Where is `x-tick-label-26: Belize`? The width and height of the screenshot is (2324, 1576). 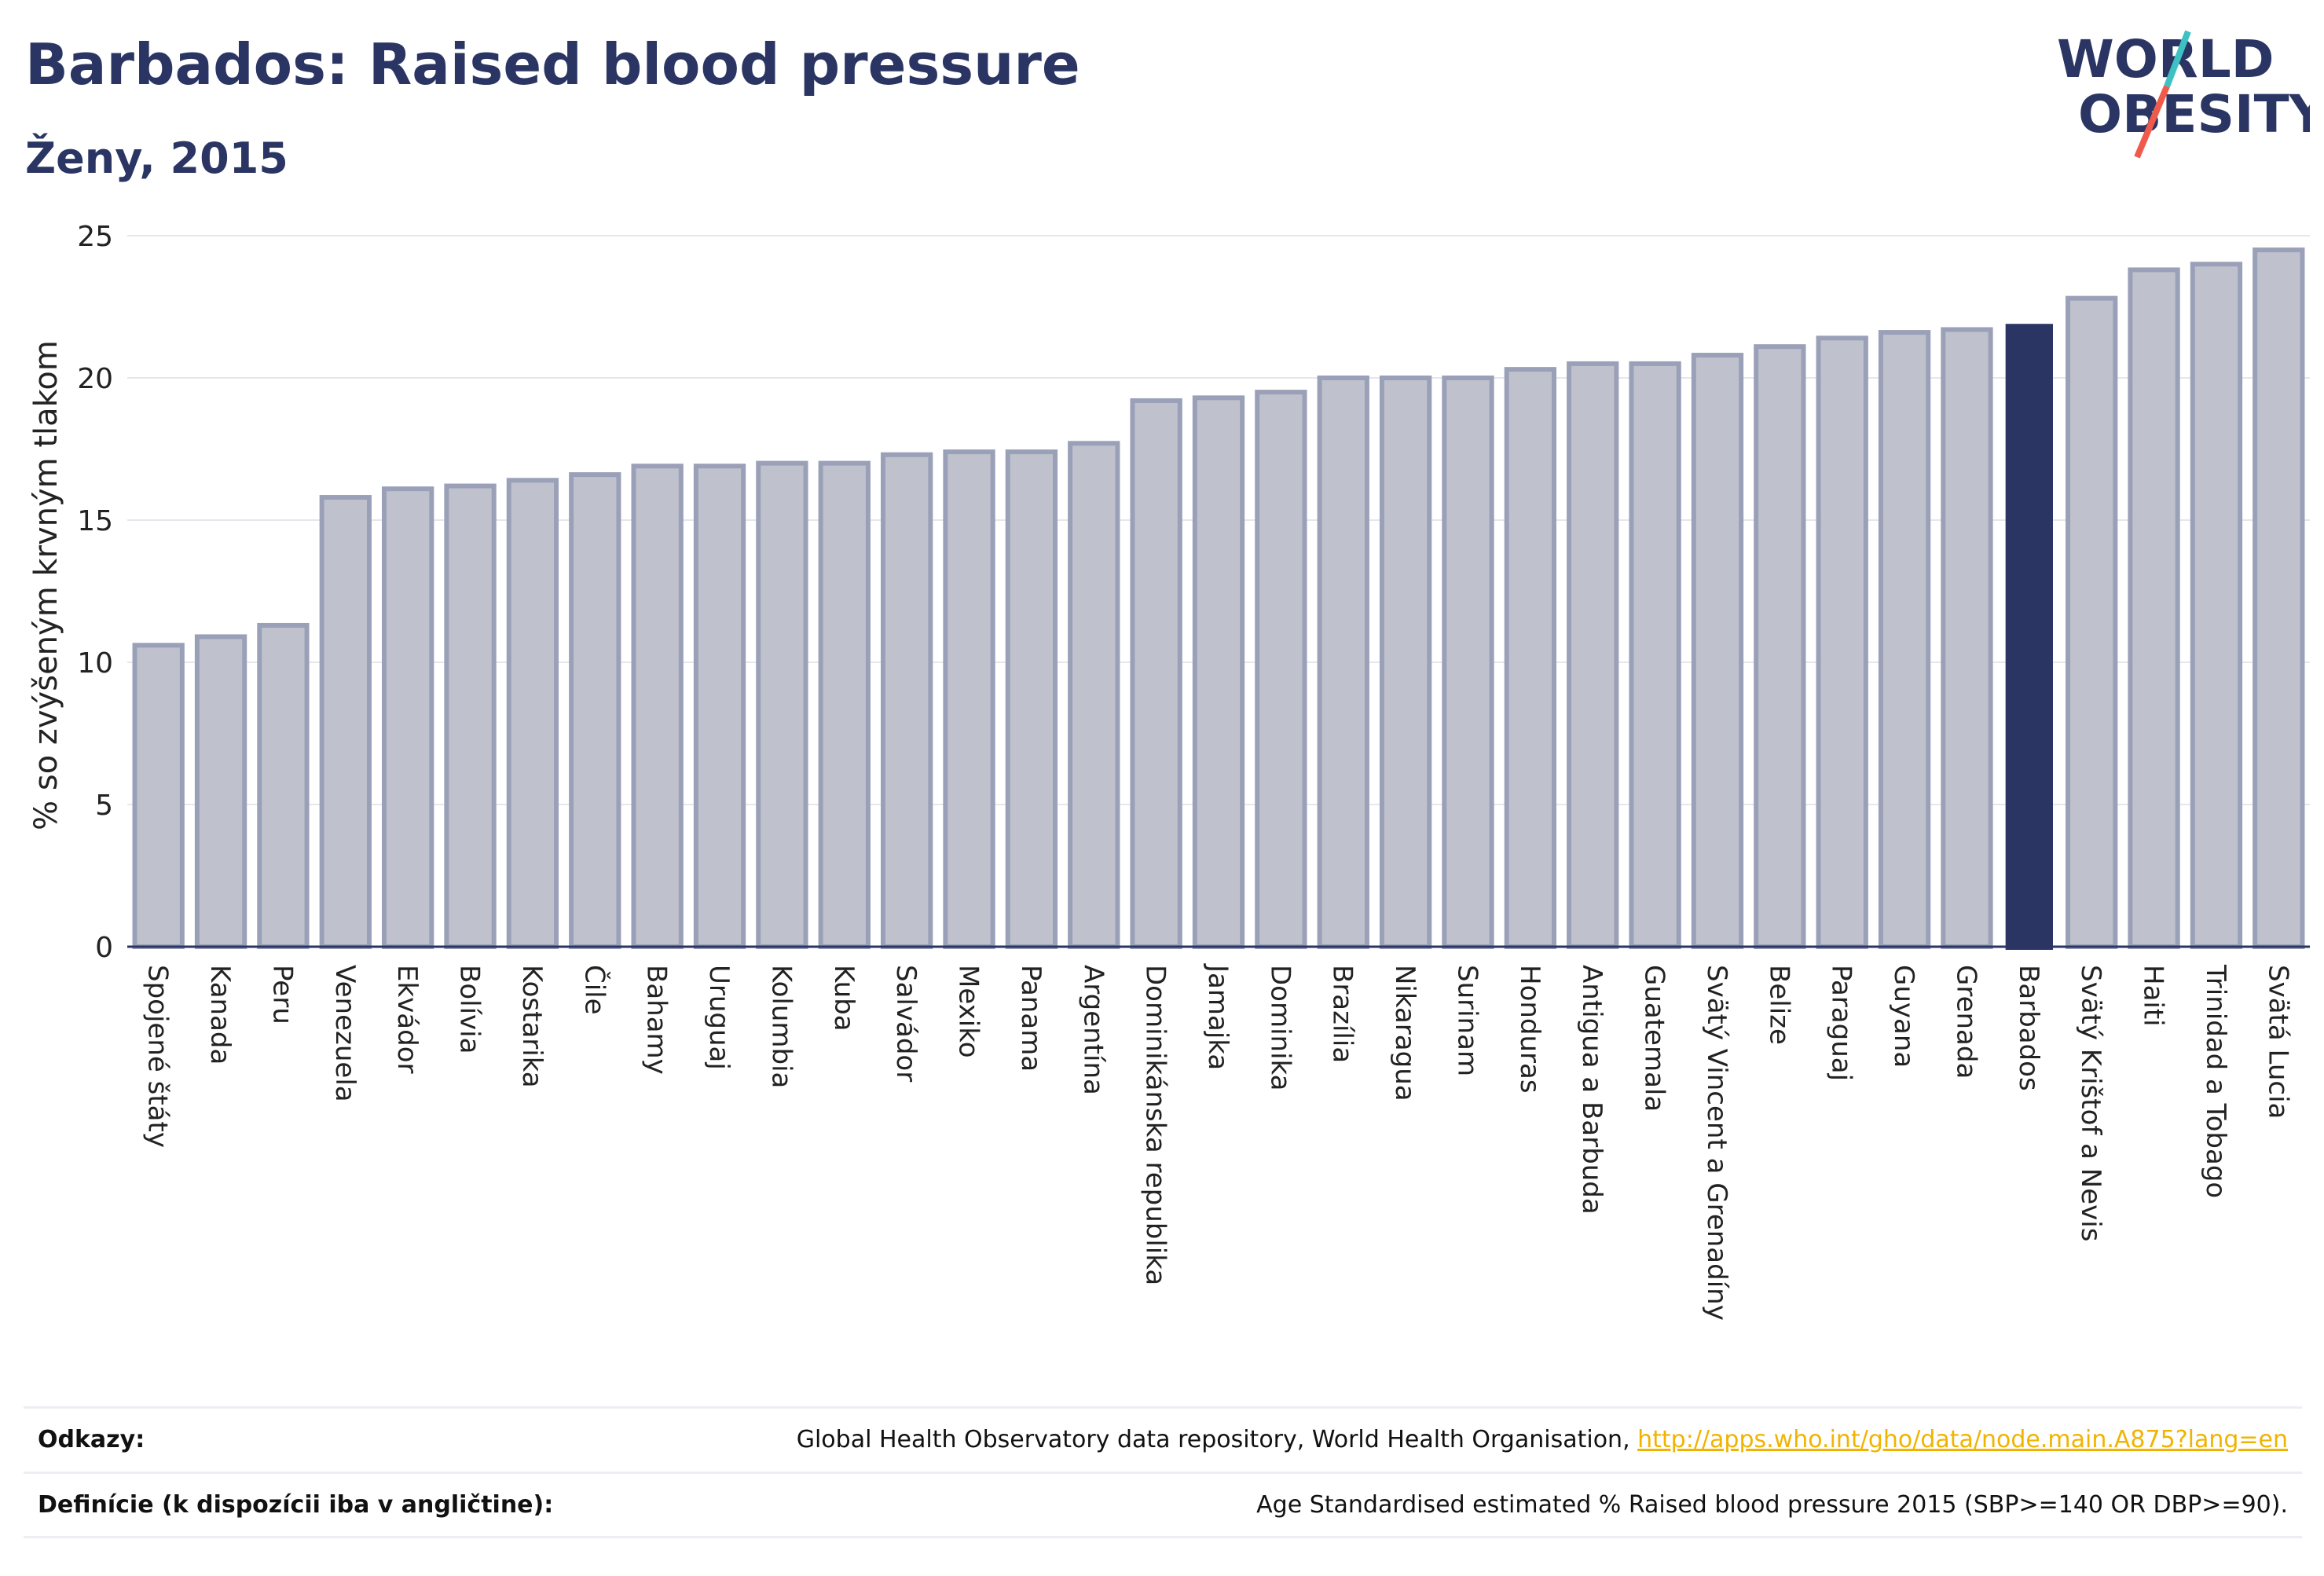 x-tick-label-26: Belize is located at coordinates (1778, 1005).